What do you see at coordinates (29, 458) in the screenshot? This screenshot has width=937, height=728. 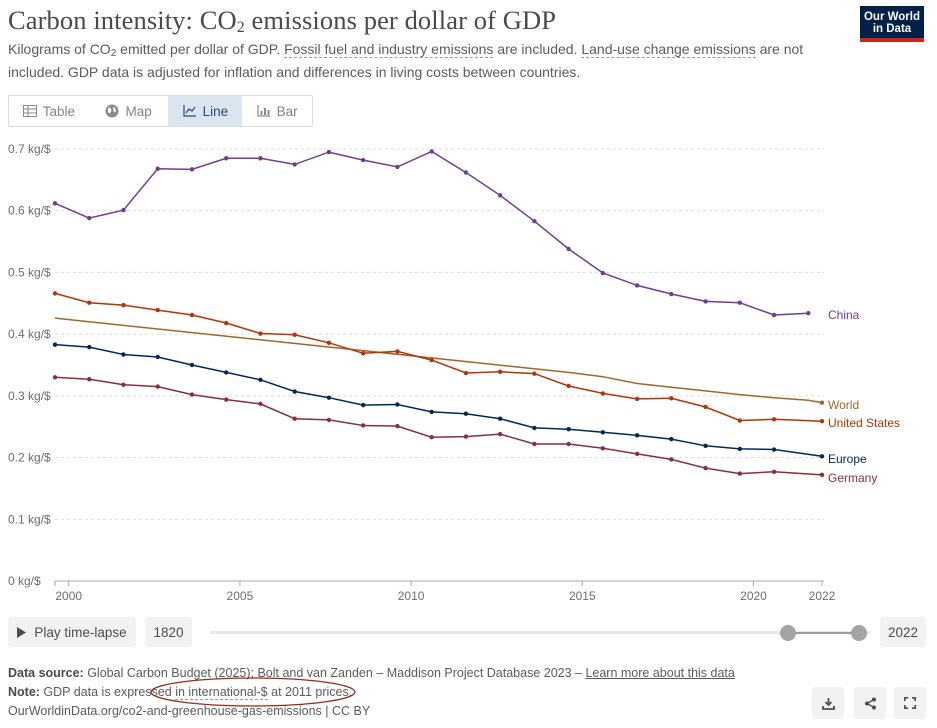 I see `y-tick-label: 0.2 kg/$` at bounding box center [29, 458].